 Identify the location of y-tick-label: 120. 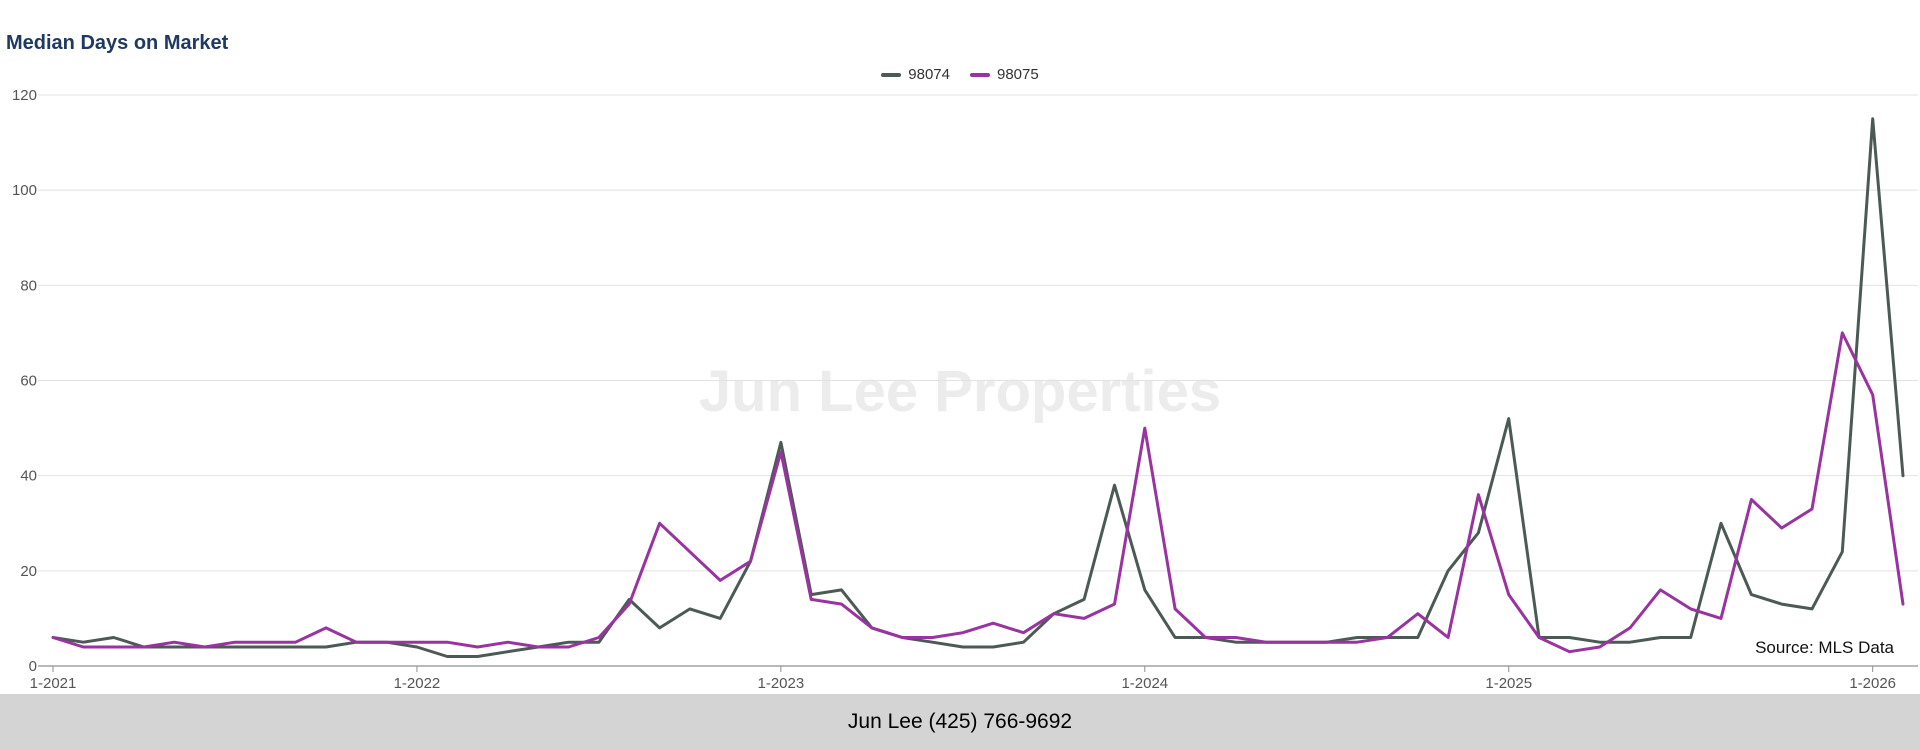
(24, 95).